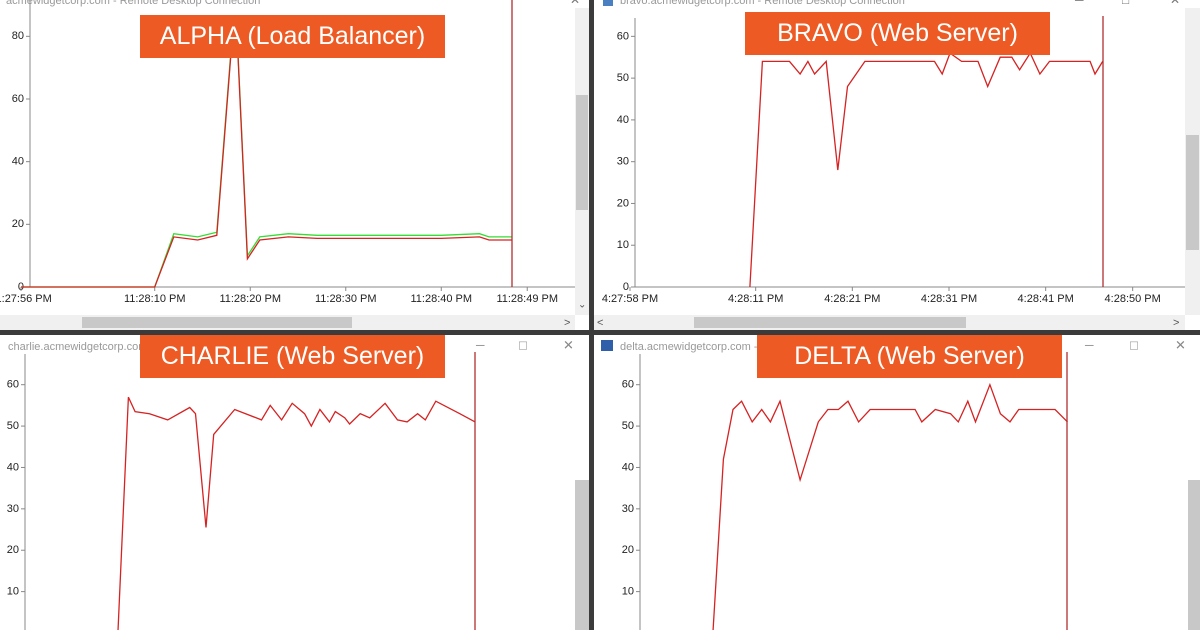 Image resolution: width=1200 pixels, height=630 pixels. I want to click on x-tick-label: 4:28:11 PM, so click(755, 299).